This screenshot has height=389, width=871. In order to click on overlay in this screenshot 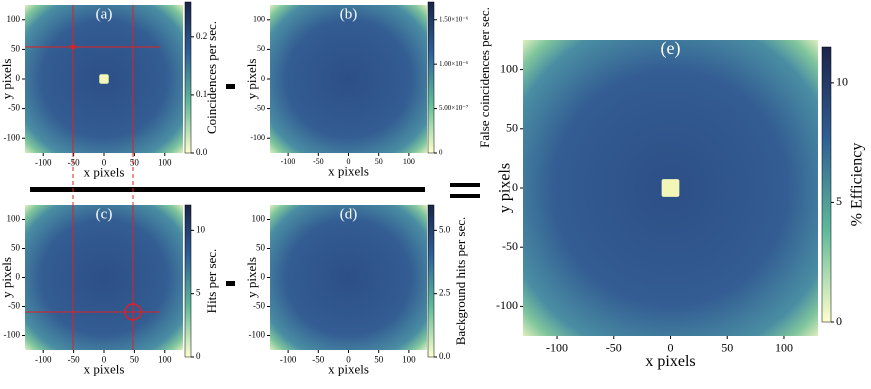, I will do `click(92, 177)`.